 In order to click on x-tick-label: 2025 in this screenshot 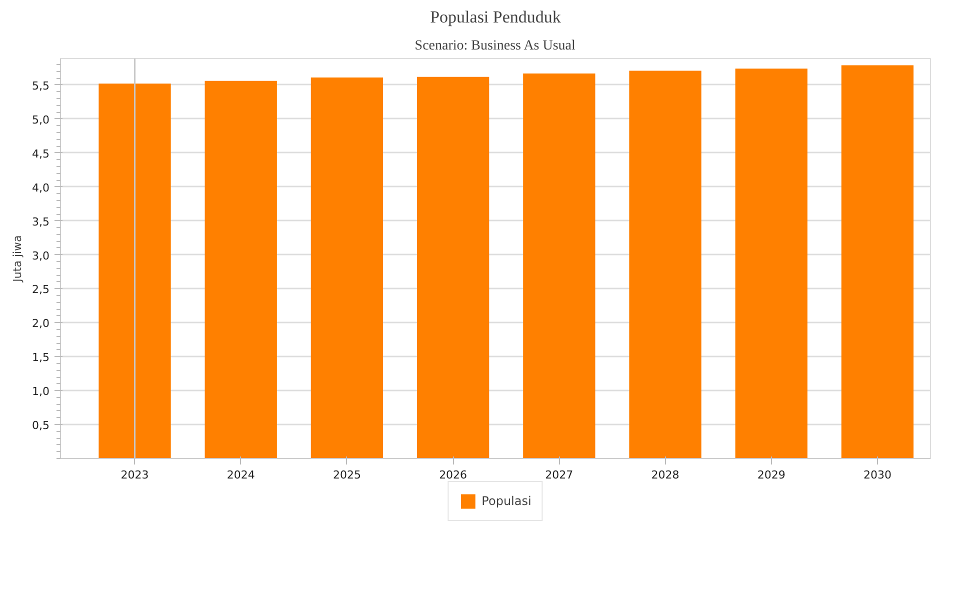, I will do `click(346, 475)`.